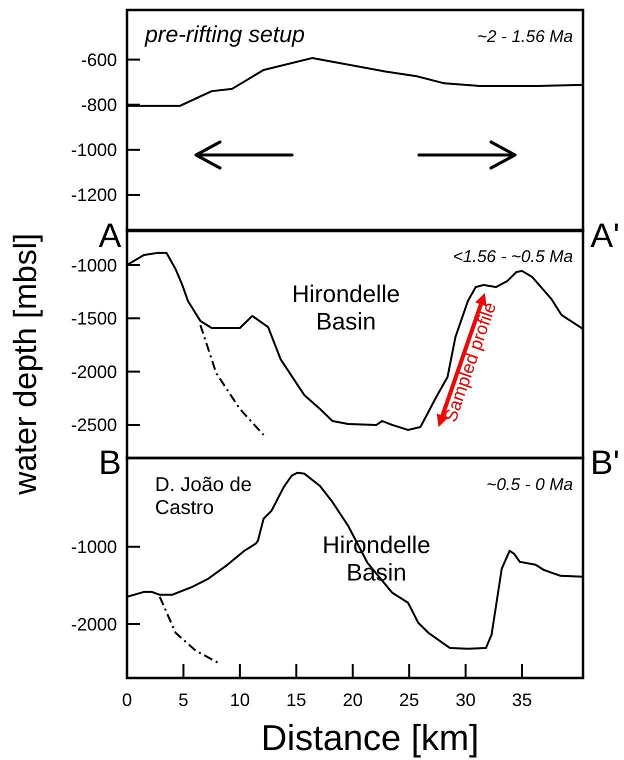 The width and height of the screenshot is (624, 760). What do you see at coordinates (409, 700) in the screenshot?
I see `x-tick-label: 25` at bounding box center [409, 700].